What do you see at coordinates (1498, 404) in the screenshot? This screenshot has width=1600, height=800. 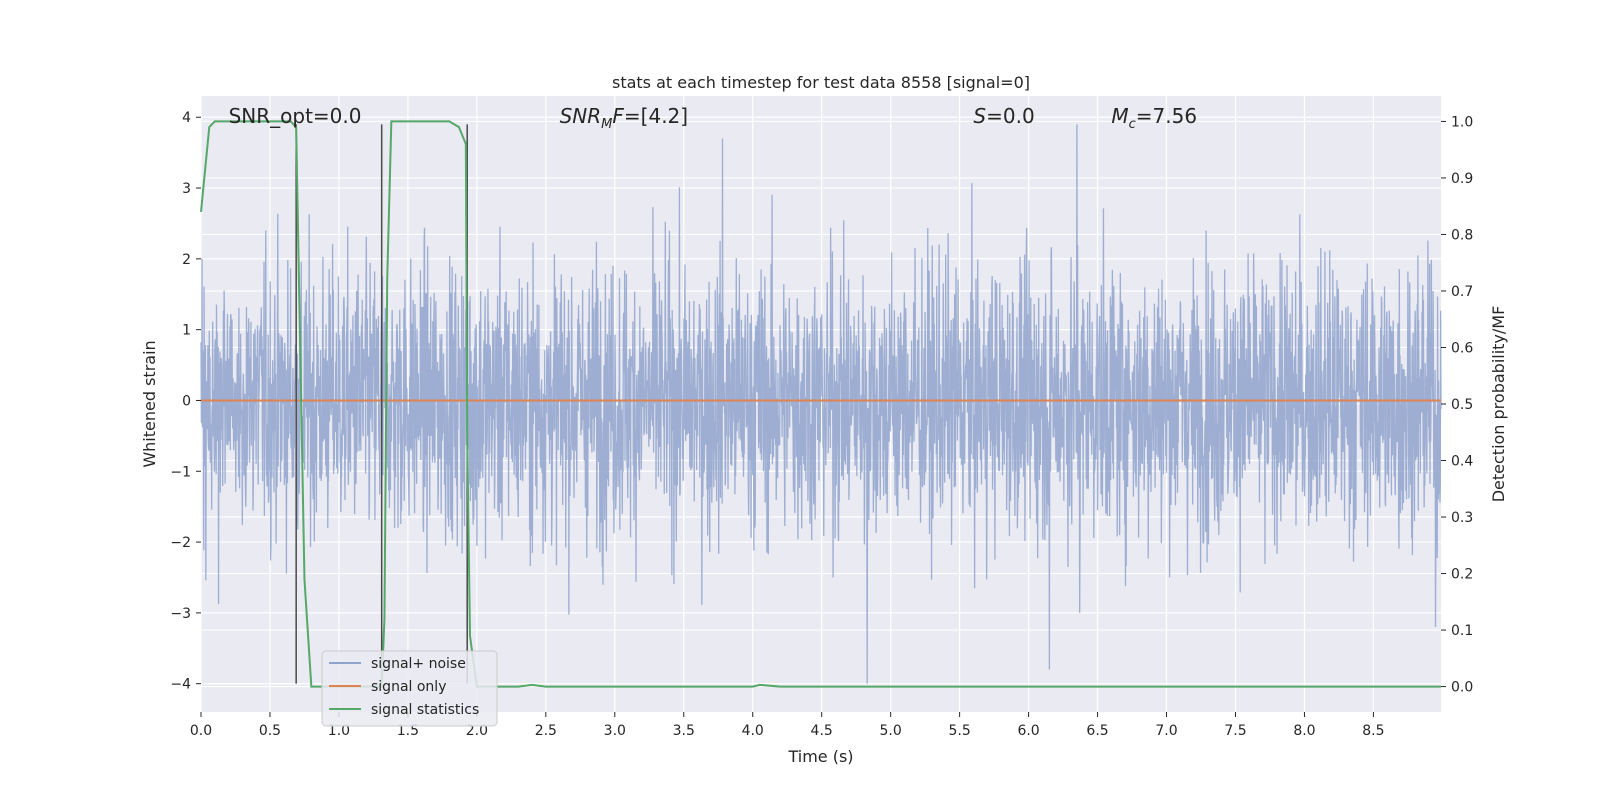 I see `y-axis-label-right: Detection probability/MF` at bounding box center [1498, 404].